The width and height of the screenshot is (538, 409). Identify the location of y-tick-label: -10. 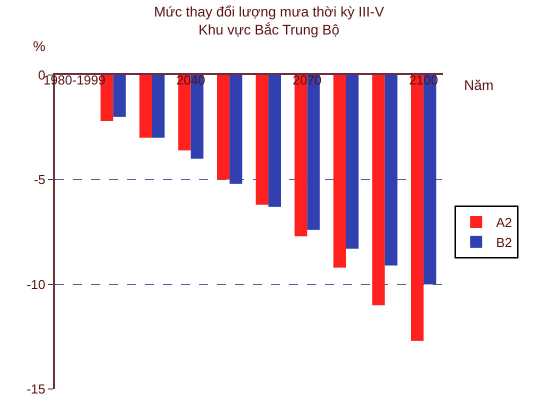
(36, 284).